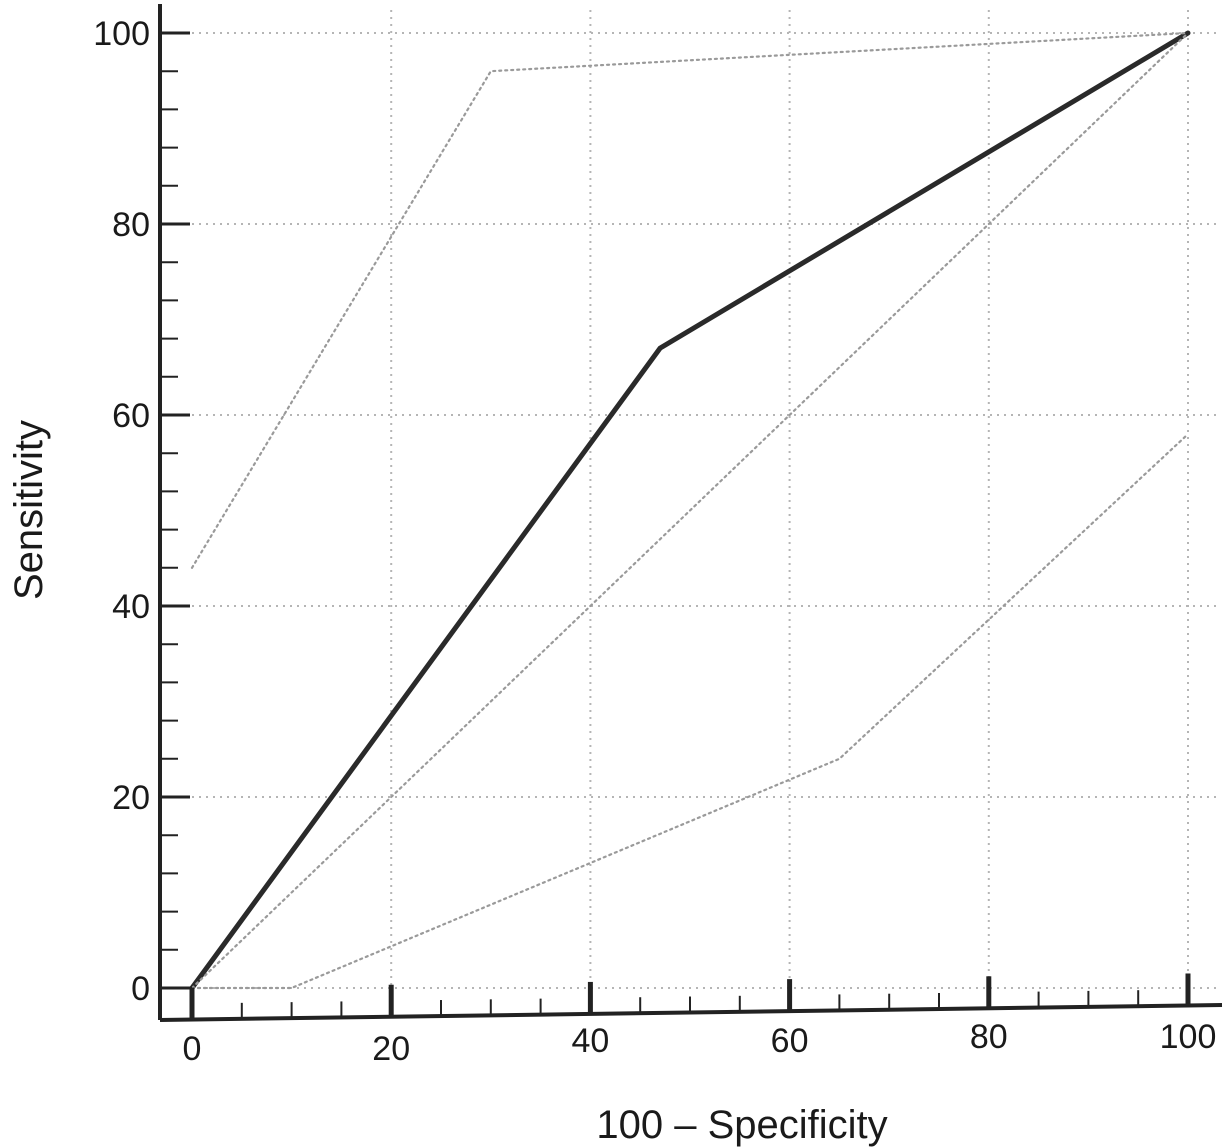 The height and width of the screenshot is (1147, 1229). What do you see at coordinates (590, 1041) in the screenshot?
I see `x-tick-label: 40` at bounding box center [590, 1041].